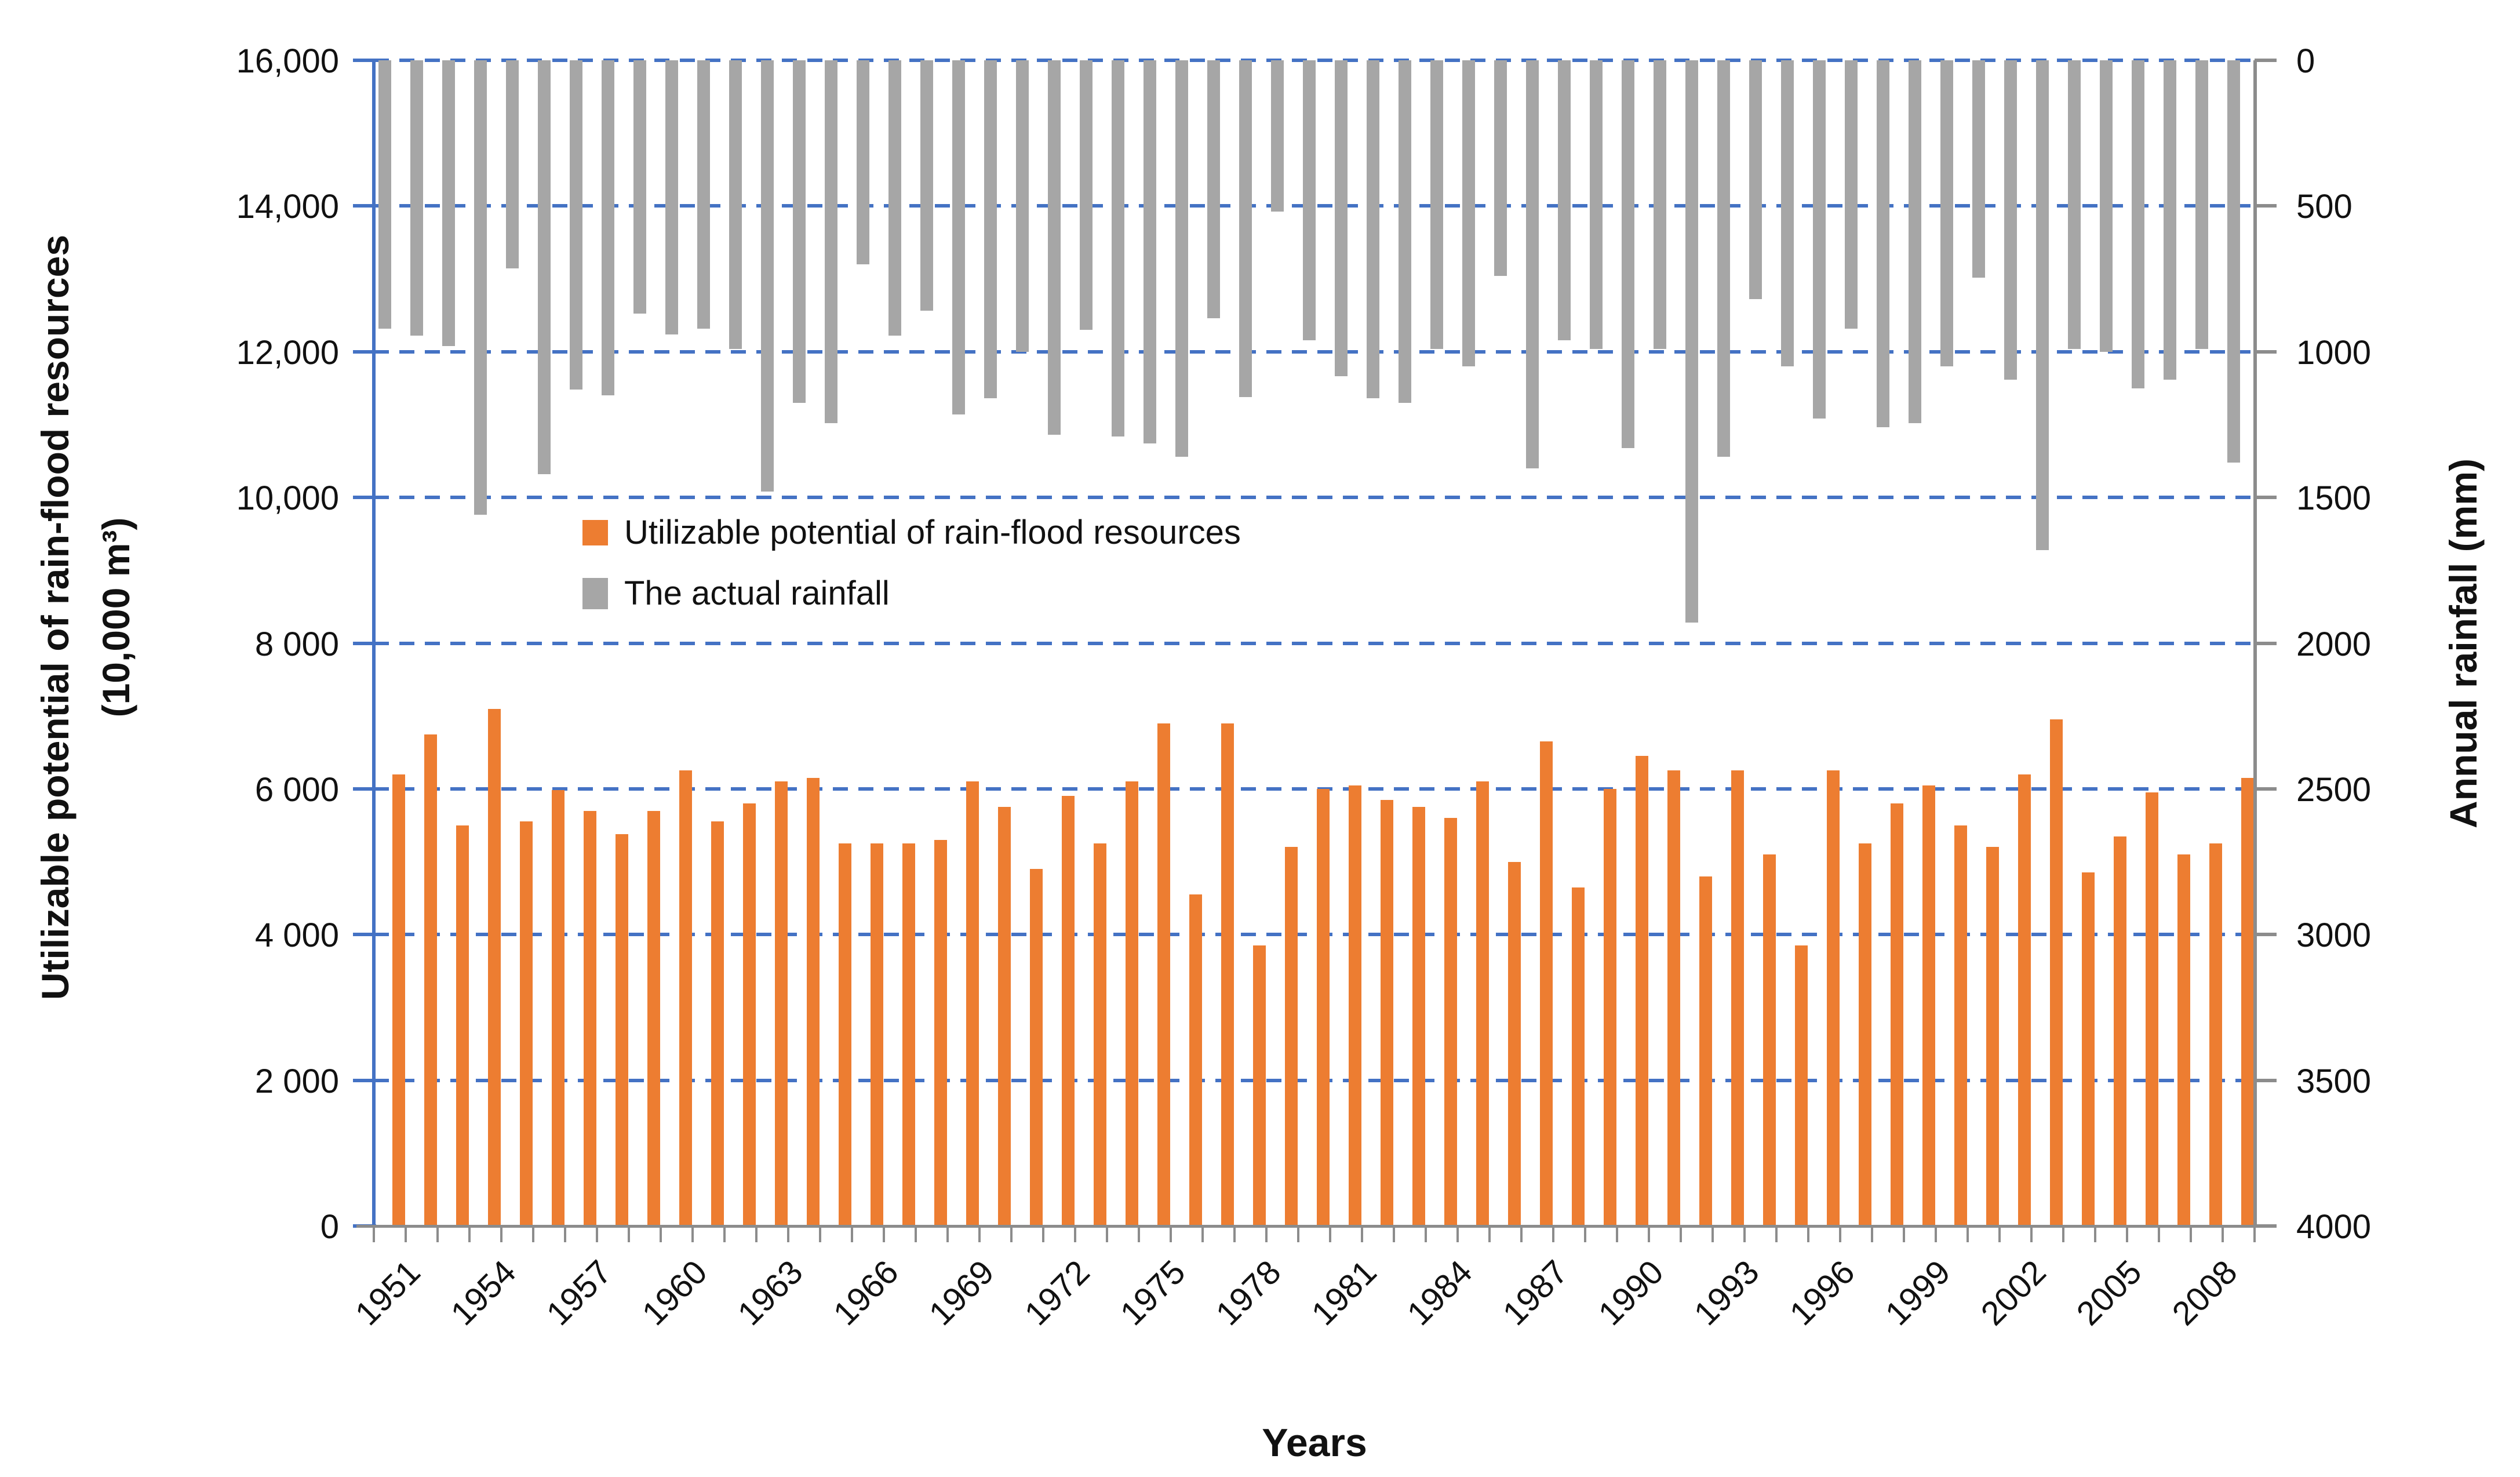 The width and height of the screenshot is (2520, 1477). I want to click on left-axis-tick-label: 12,000, so click(287, 352).